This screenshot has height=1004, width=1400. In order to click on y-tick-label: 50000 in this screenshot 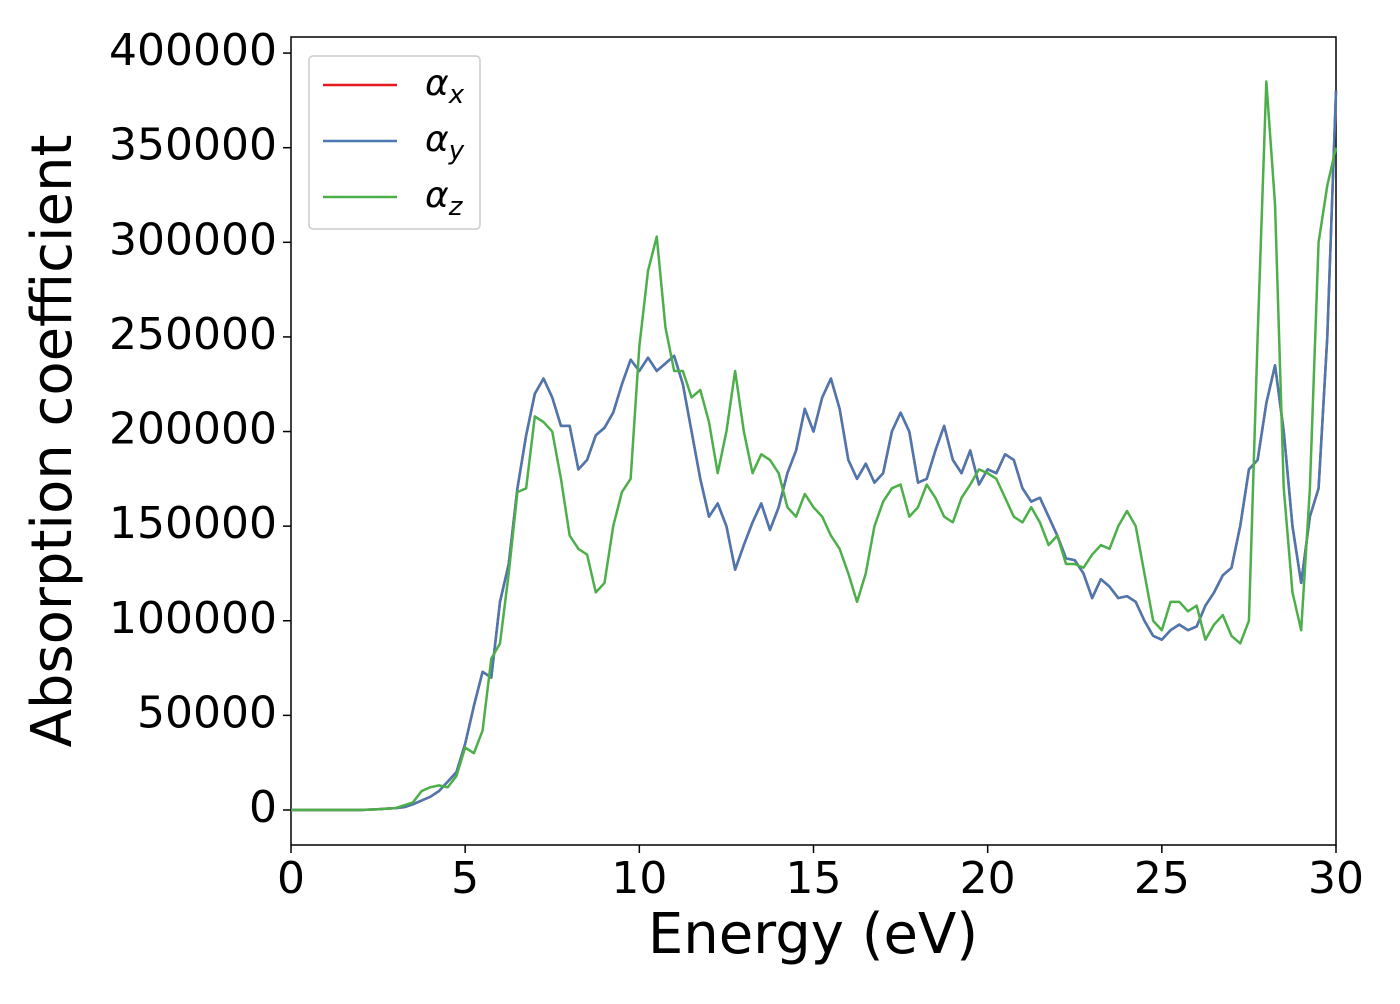, I will do `click(207, 712)`.